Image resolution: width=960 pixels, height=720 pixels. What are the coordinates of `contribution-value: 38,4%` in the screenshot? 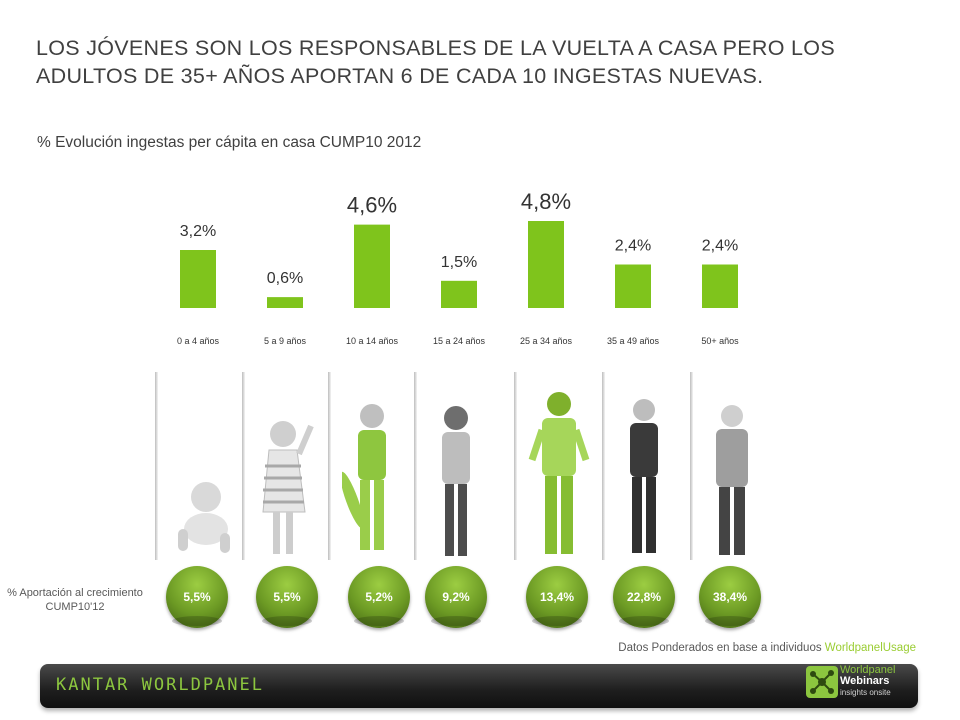 It's located at (730, 597).